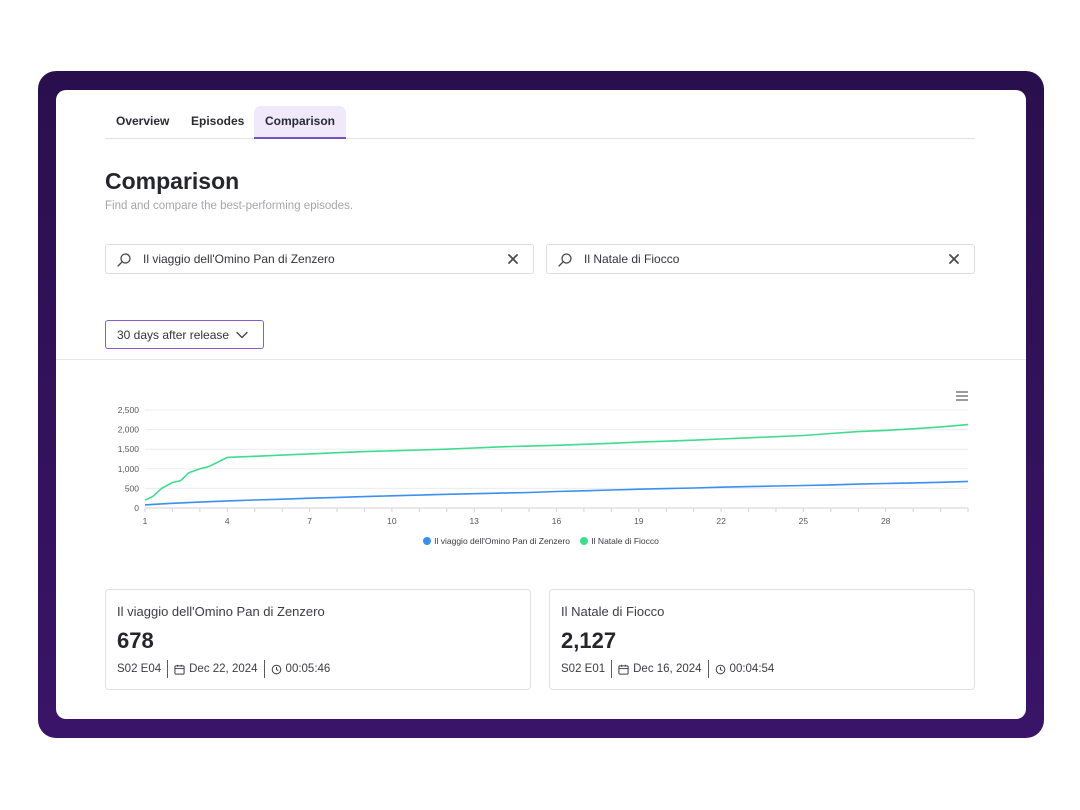  I want to click on range-select-value: 30 days after release, so click(173, 335).